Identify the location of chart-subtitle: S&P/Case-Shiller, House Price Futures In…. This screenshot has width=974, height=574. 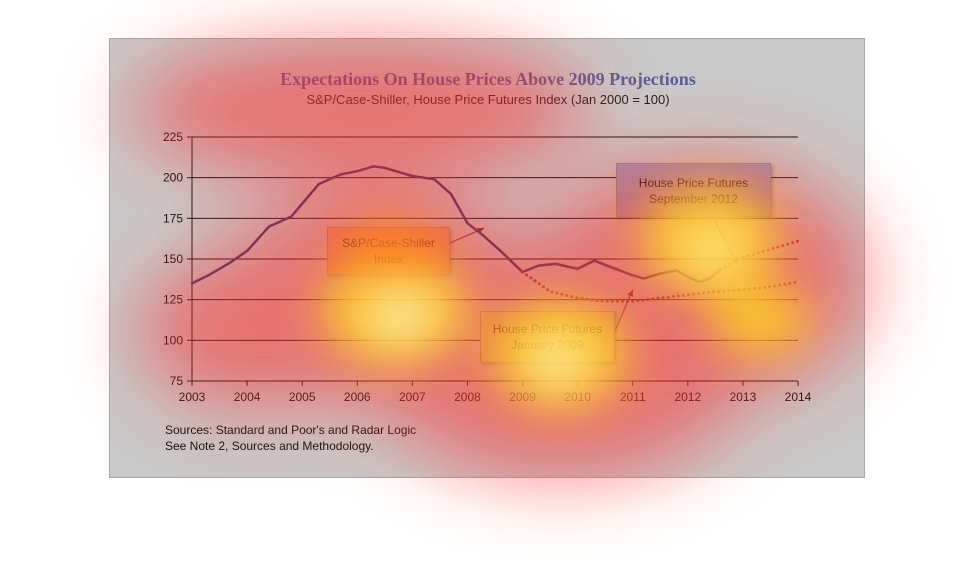
(488, 99).